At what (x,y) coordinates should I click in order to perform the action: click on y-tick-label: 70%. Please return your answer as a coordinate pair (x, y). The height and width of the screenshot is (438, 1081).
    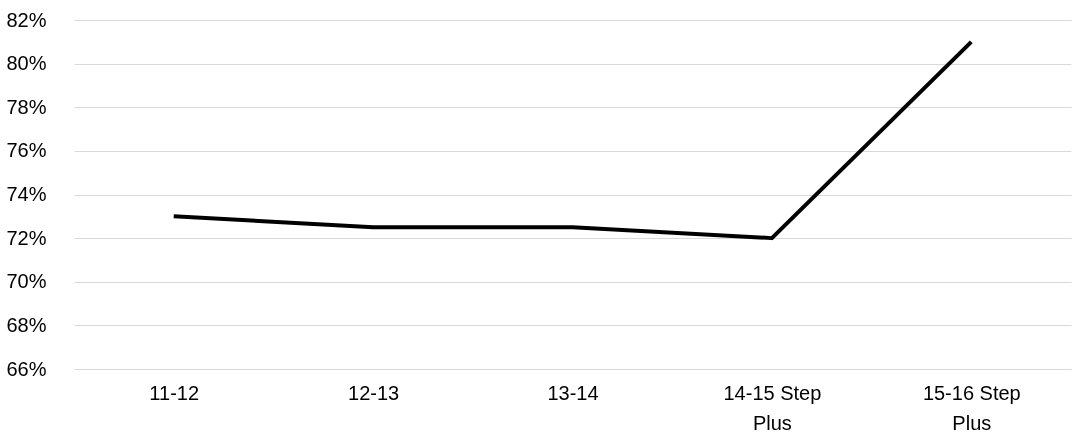
    Looking at the image, I should click on (26, 281).